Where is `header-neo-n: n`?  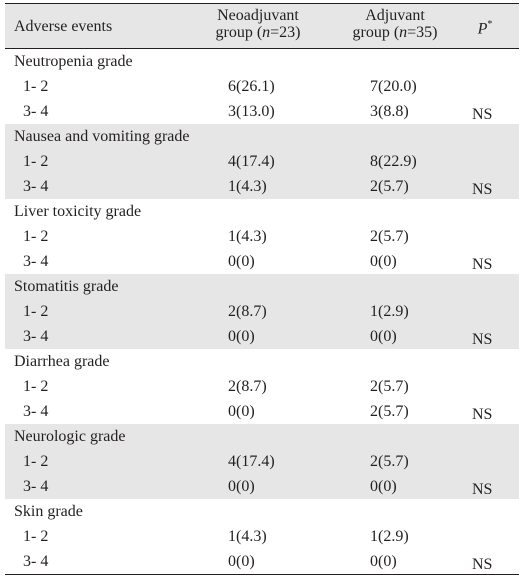 header-neo-n: n is located at coordinates (266, 32).